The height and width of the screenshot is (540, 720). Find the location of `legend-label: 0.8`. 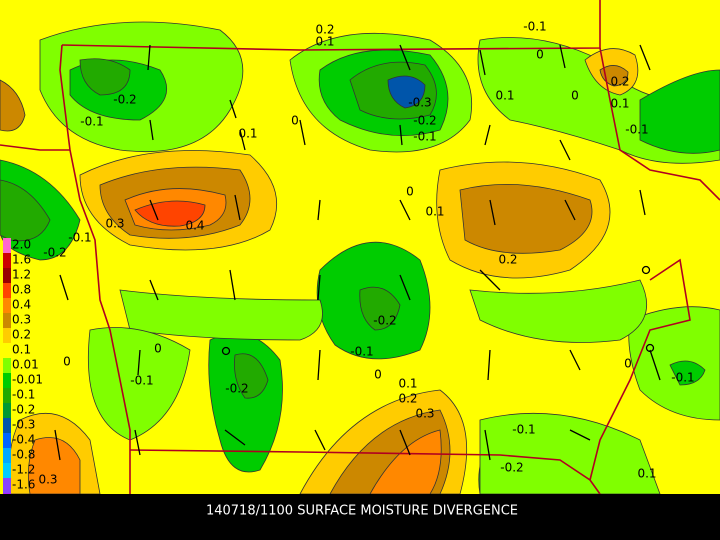

legend-label: 0.8 is located at coordinates (21, 290).